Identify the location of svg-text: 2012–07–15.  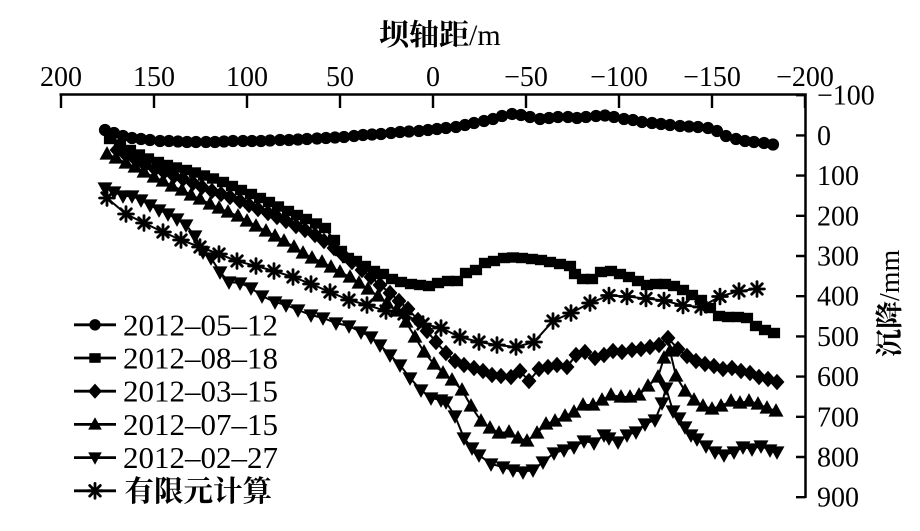
(200, 424).